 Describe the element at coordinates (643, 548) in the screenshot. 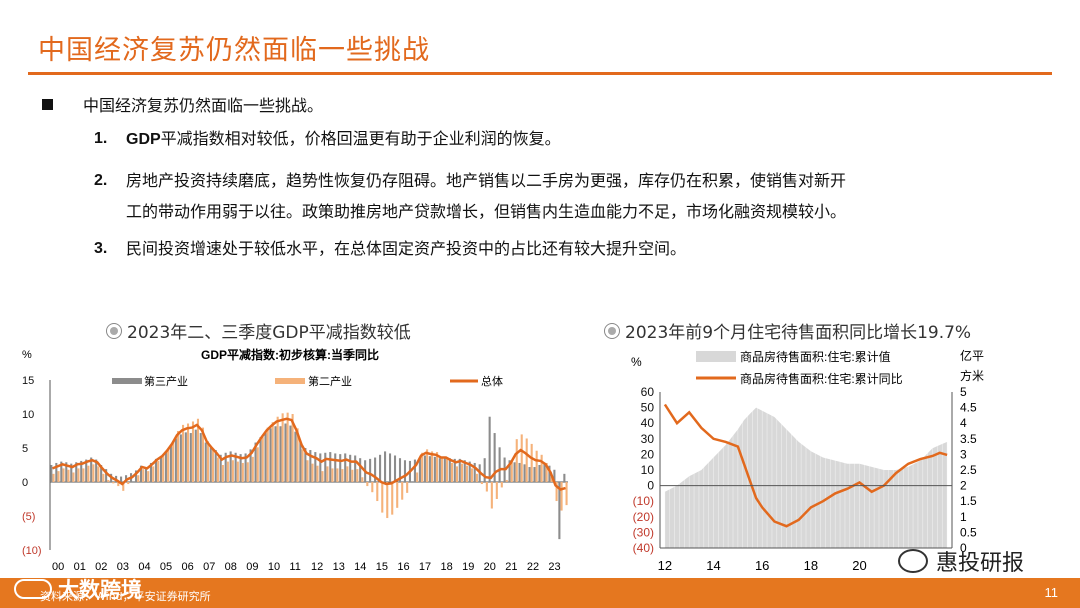

I see `y-left-tick-label: (40)` at that location.